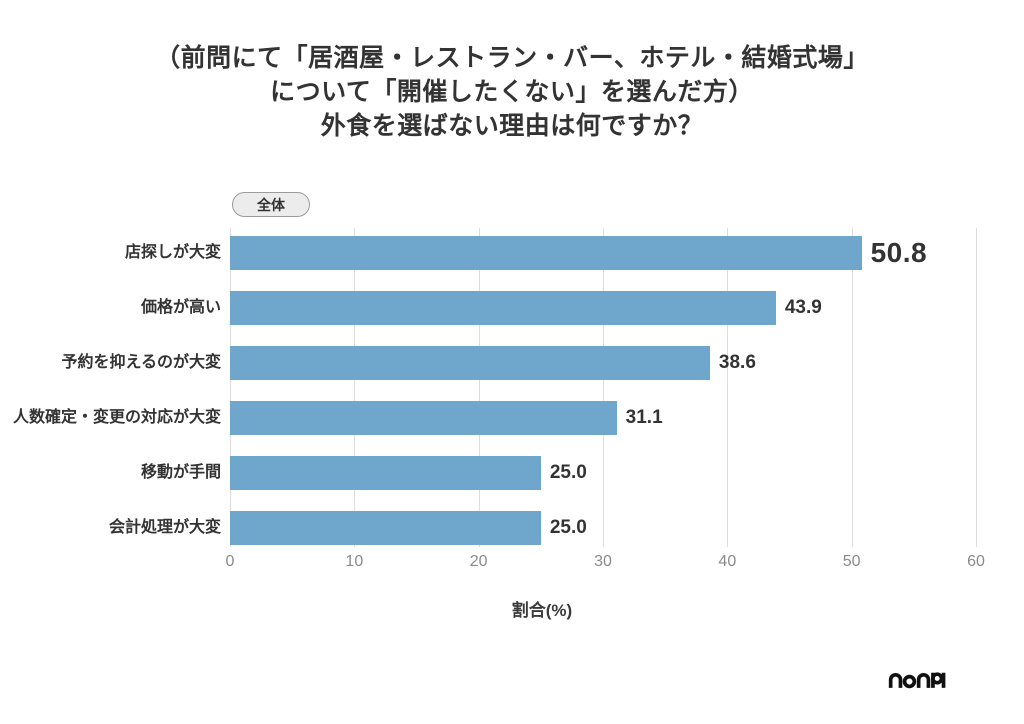  What do you see at coordinates (354, 561) in the screenshot?
I see `x-axis-tick: 10` at bounding box center [354, 561].